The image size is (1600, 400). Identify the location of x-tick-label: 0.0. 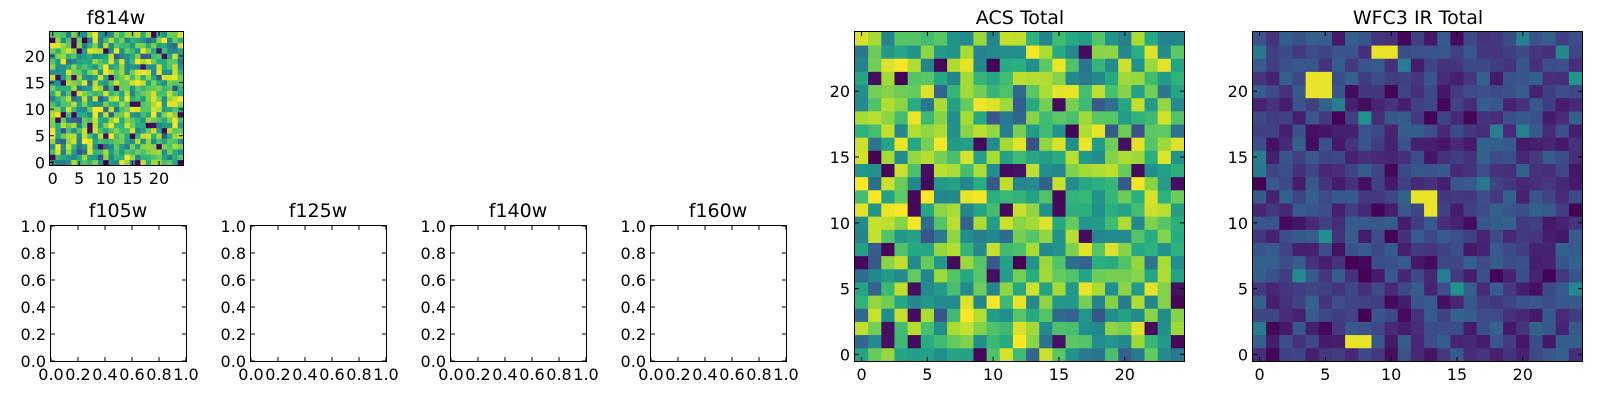
(250, 374).